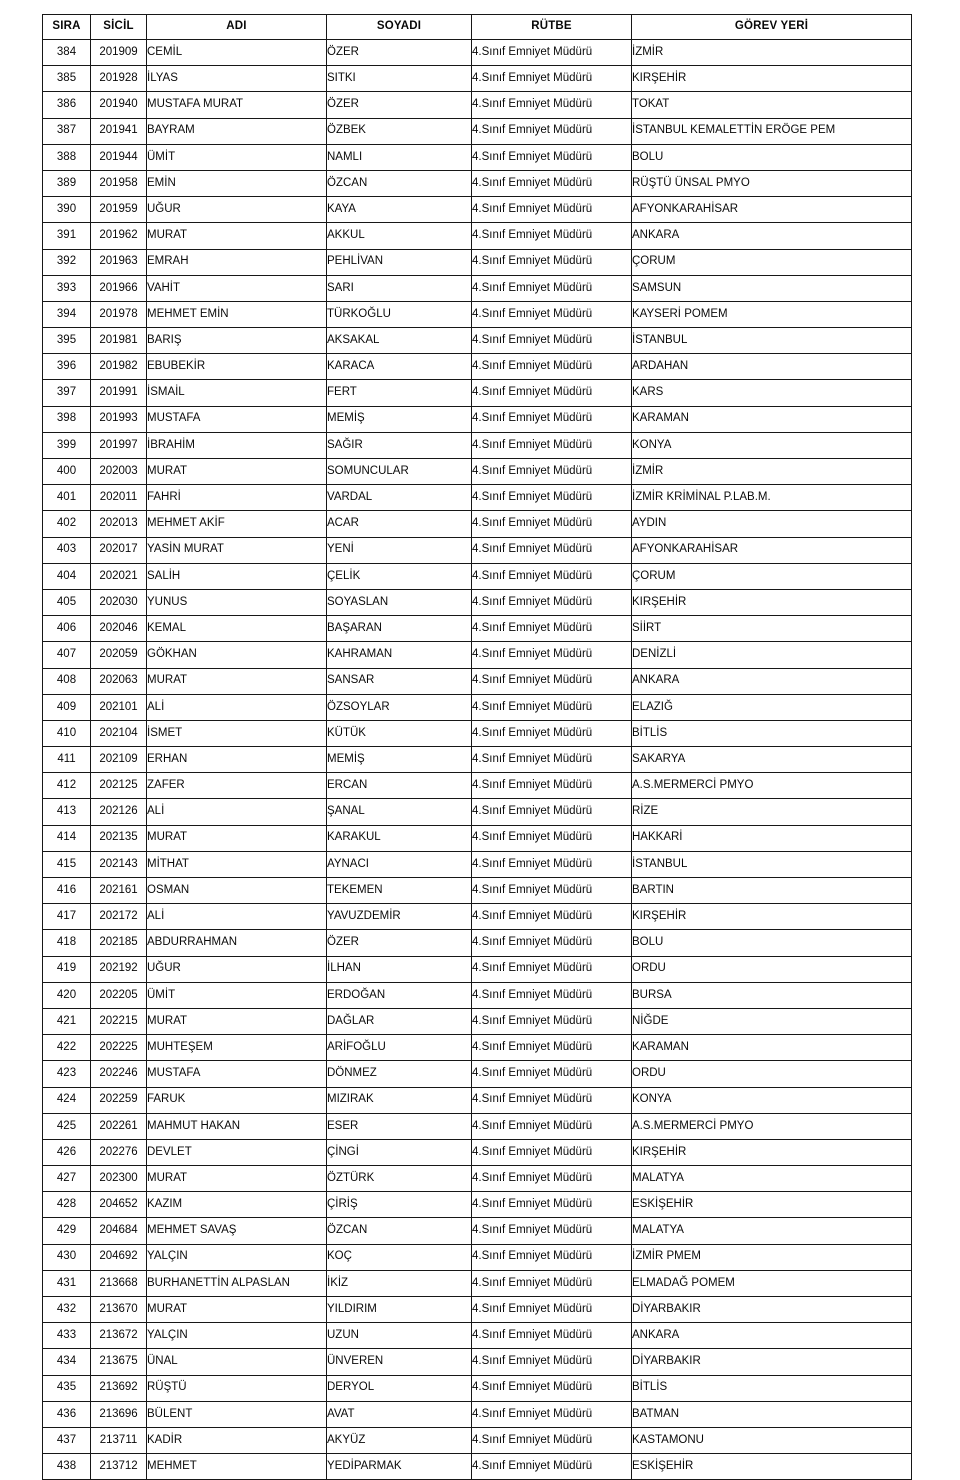  Describe the element at coordinates (66, 419) in the screenshot. I see `cell-sira: 398` at that location.